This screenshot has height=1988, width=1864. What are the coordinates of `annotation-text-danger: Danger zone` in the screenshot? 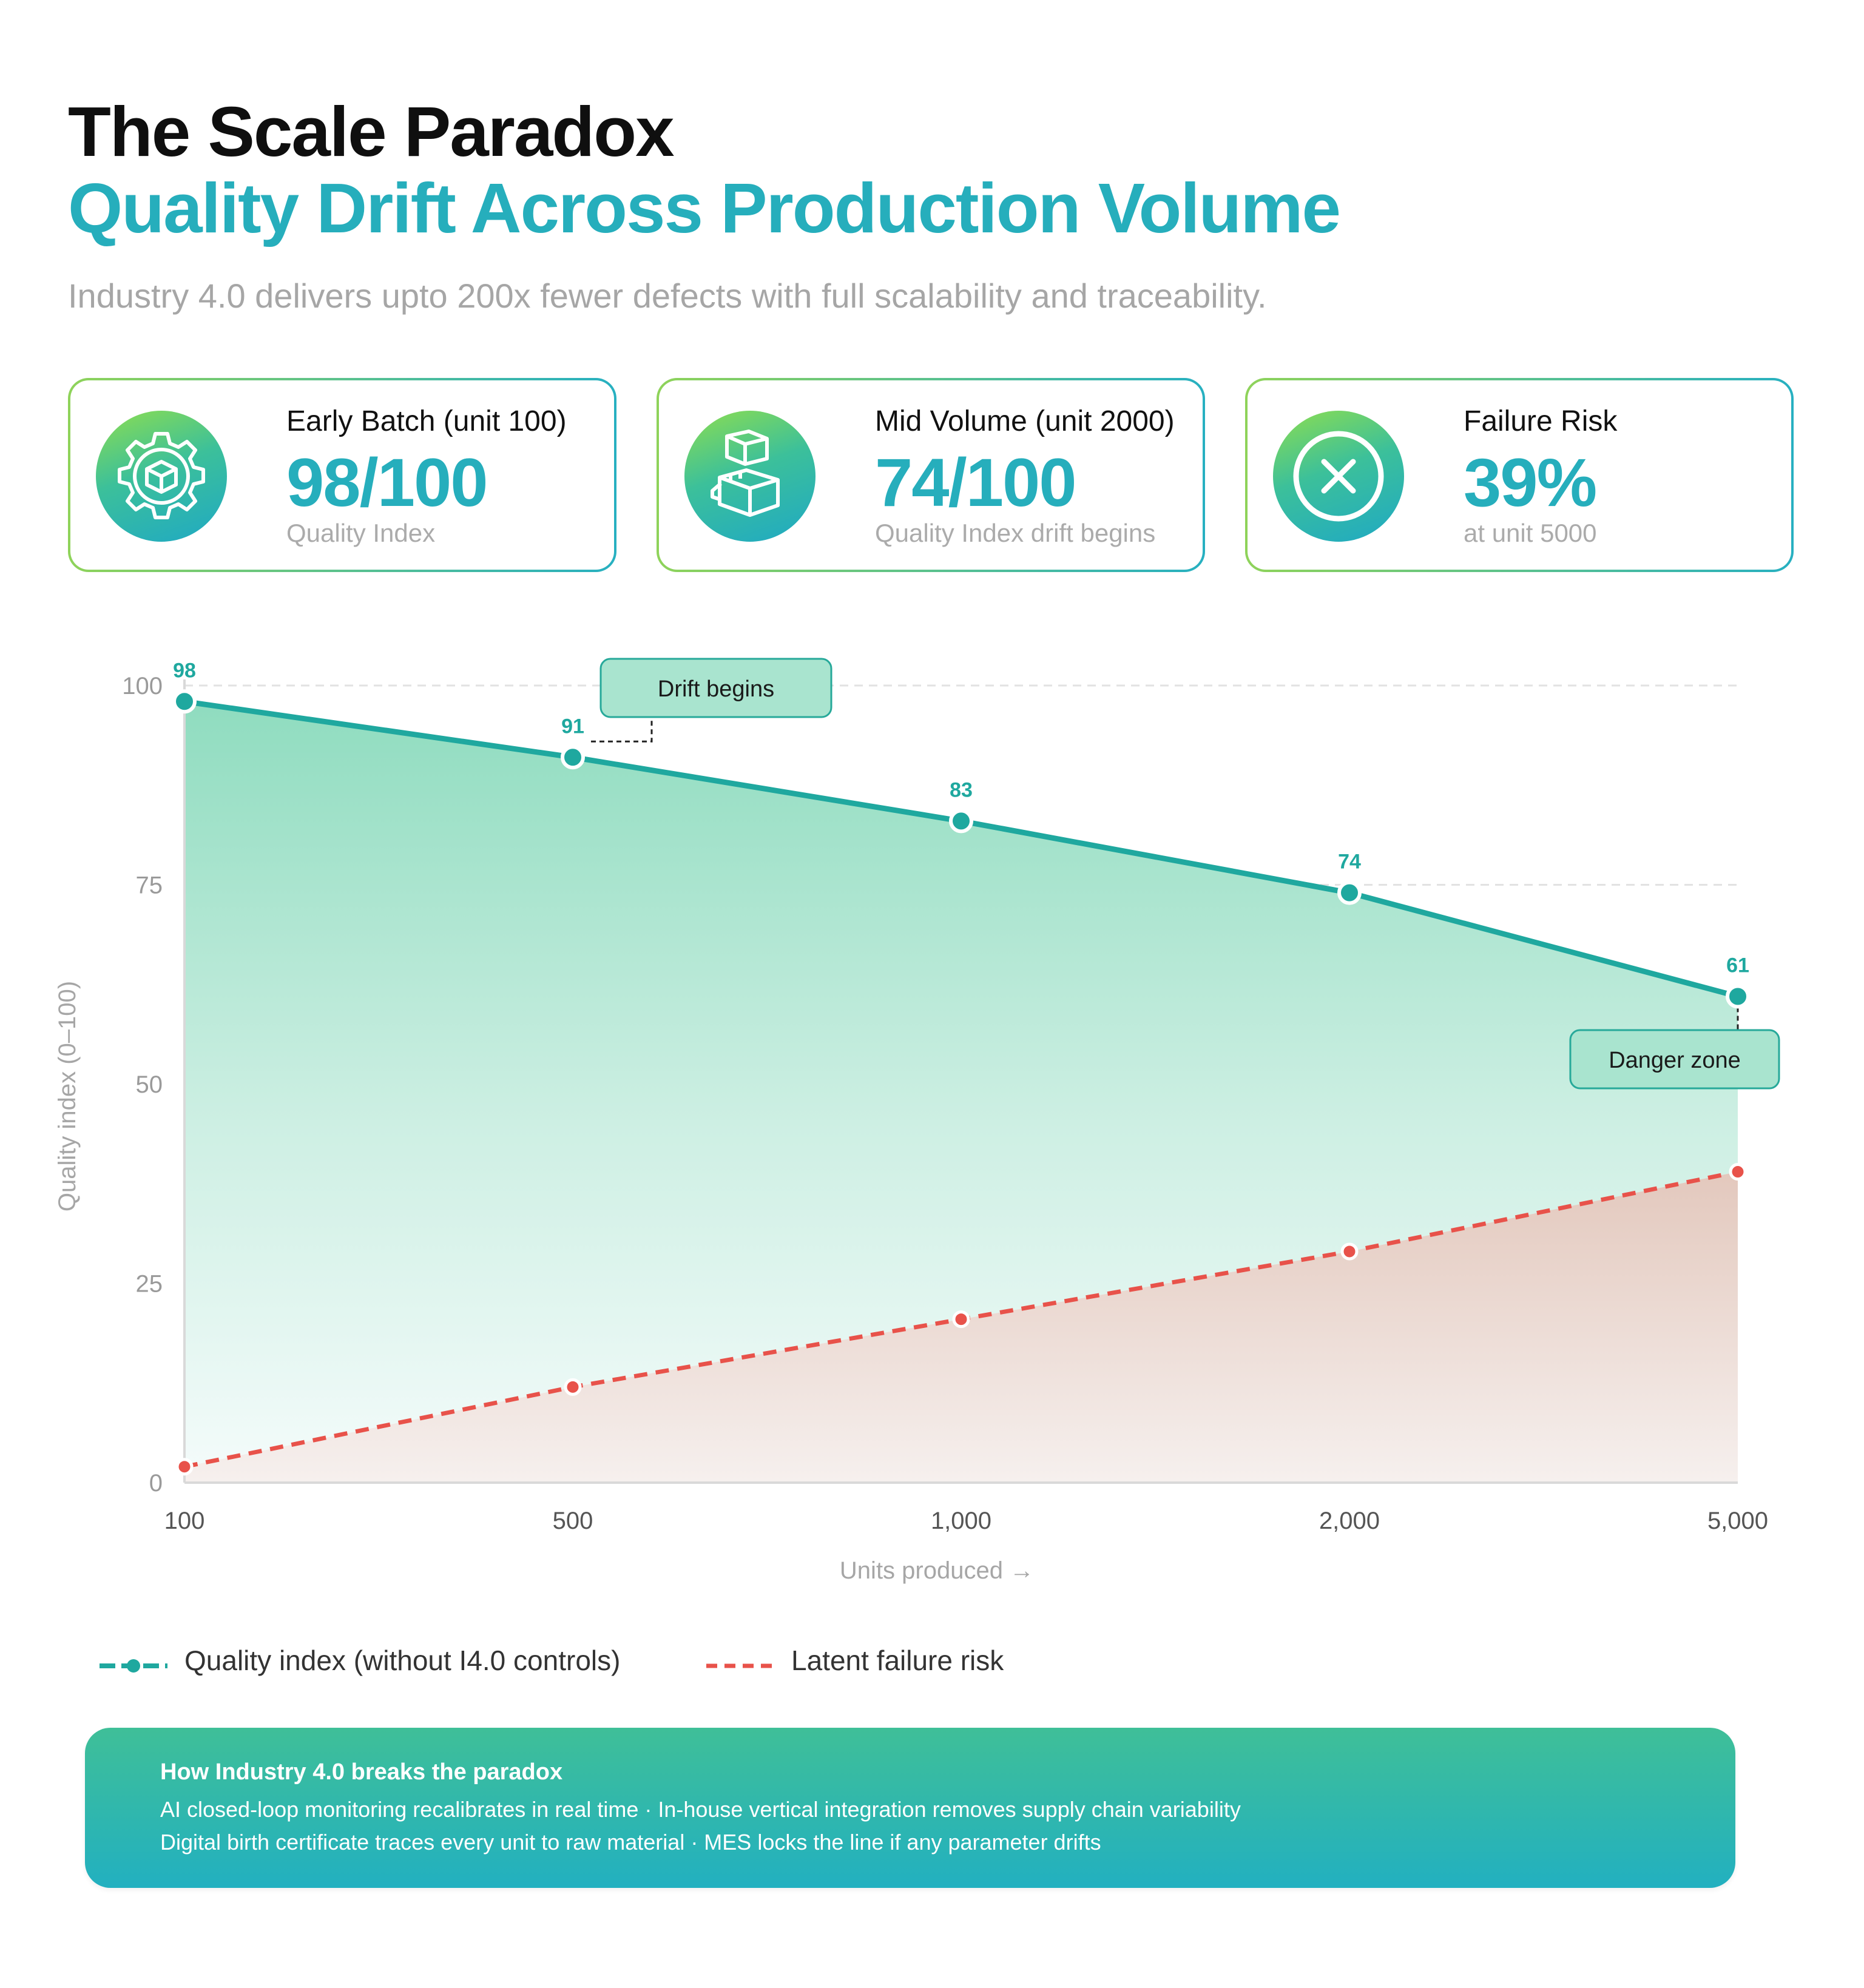 It's located at (1675, 1060).